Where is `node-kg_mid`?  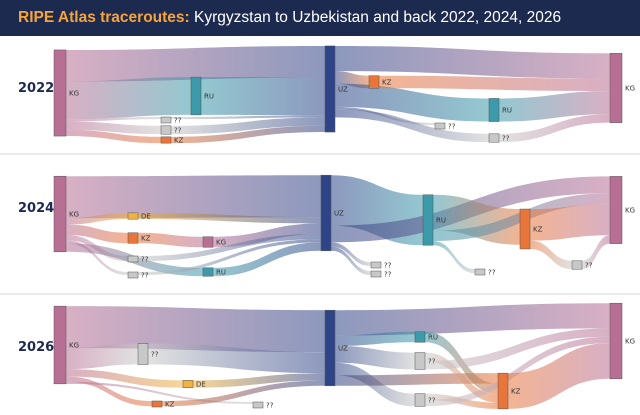 node-kg_mid is located at coordinates (208, 242).